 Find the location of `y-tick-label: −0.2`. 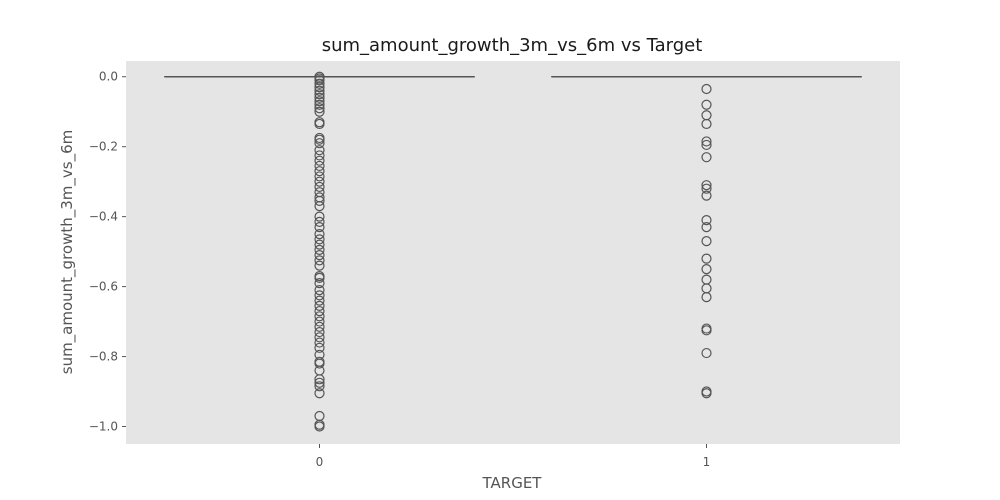

y-tick-label: −0.2 is located at coordinates (103, 147).